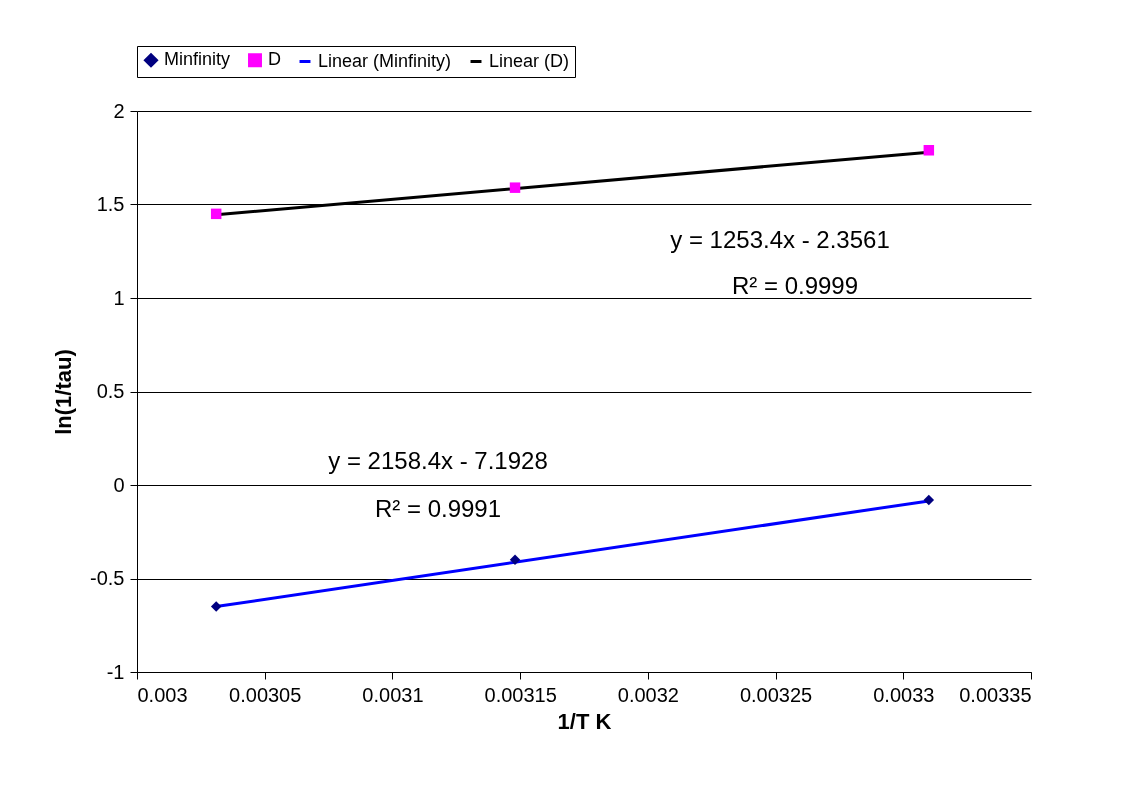 This screenshot has width=1138, height=789. What do you see at coordinates (529, 60) in the screenshot?
I see `legend-label: Linear (D)` at bounding box center [529, 60].